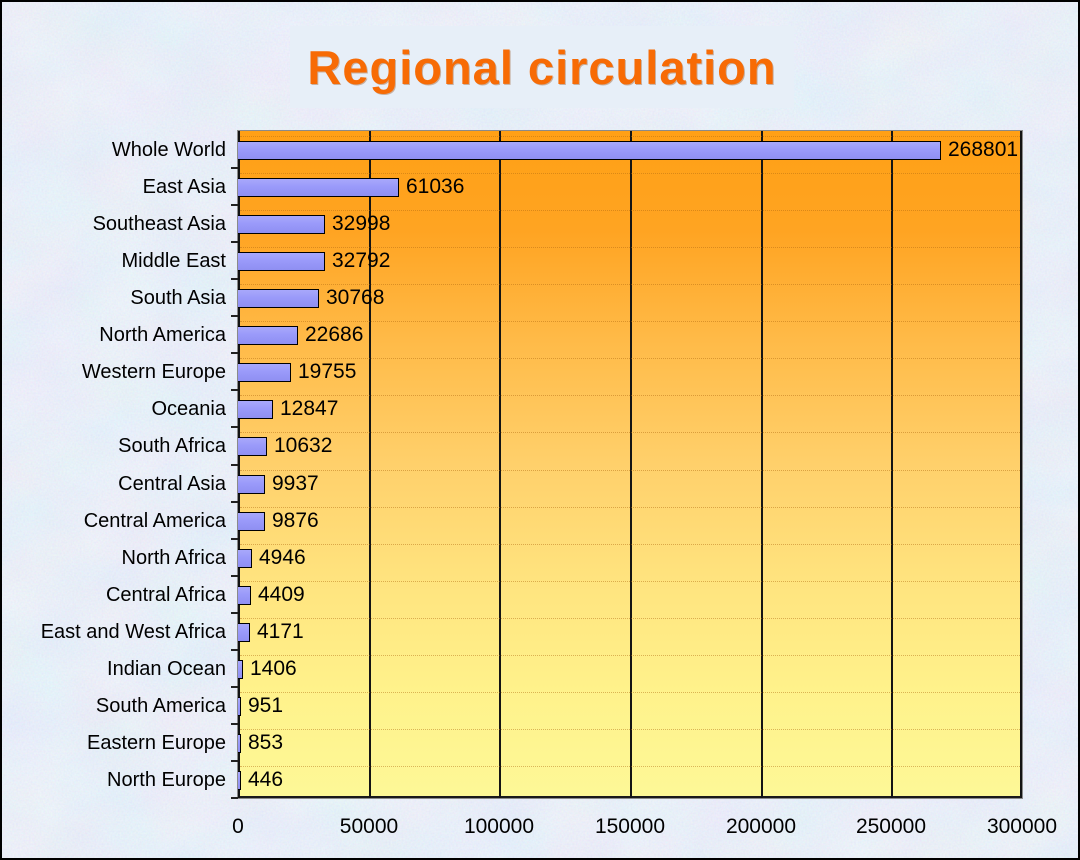  What do you see at coordinates (303, 445) in the screenshot?
I see `value-label: 10632` at bounding box center [303, 445].